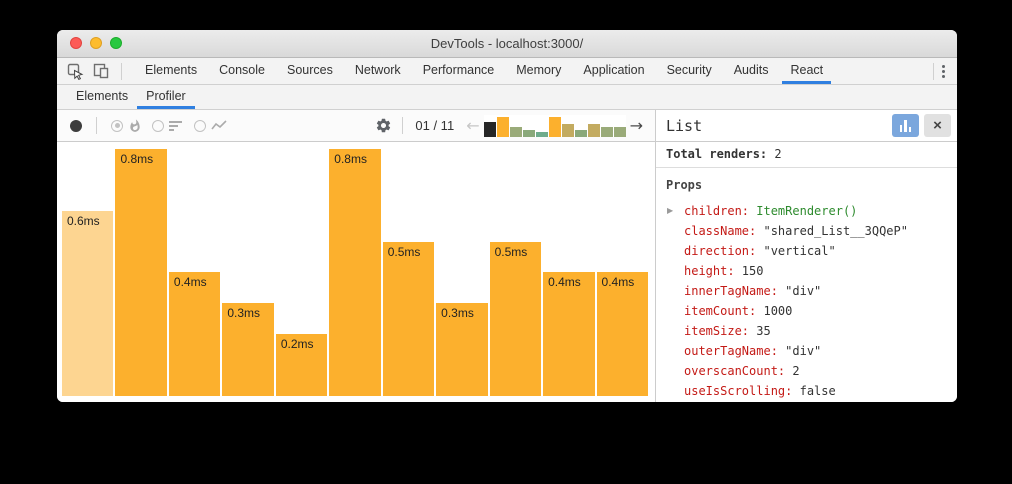 The height and width of the screenshot is (484, 1012). What do you see at coordinates (176, 126) in the screenshot?
I see `ranked-chart-icon` at bounding box center [176, 126].